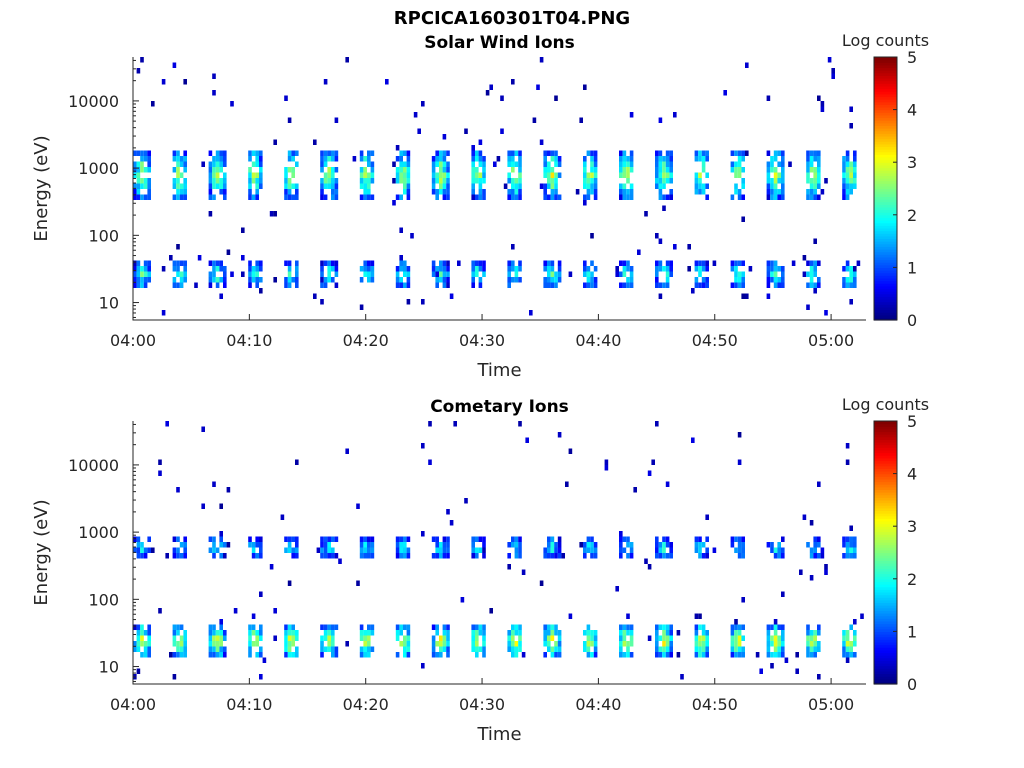 This screenshot has width=1024, height=768. Describe the element at coordinates (366, 704) in the screenshot. I see `x-tick-label: 04:20` at that location.